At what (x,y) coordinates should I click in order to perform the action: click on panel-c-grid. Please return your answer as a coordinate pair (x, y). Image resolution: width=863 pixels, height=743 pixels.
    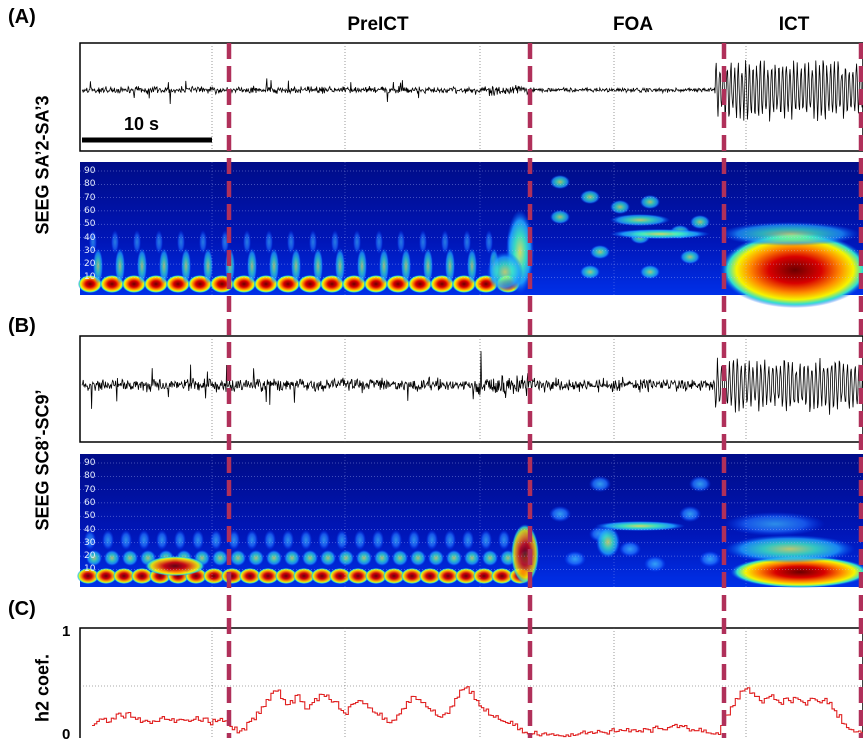
    Looking at the image, I should click on (471, 683).